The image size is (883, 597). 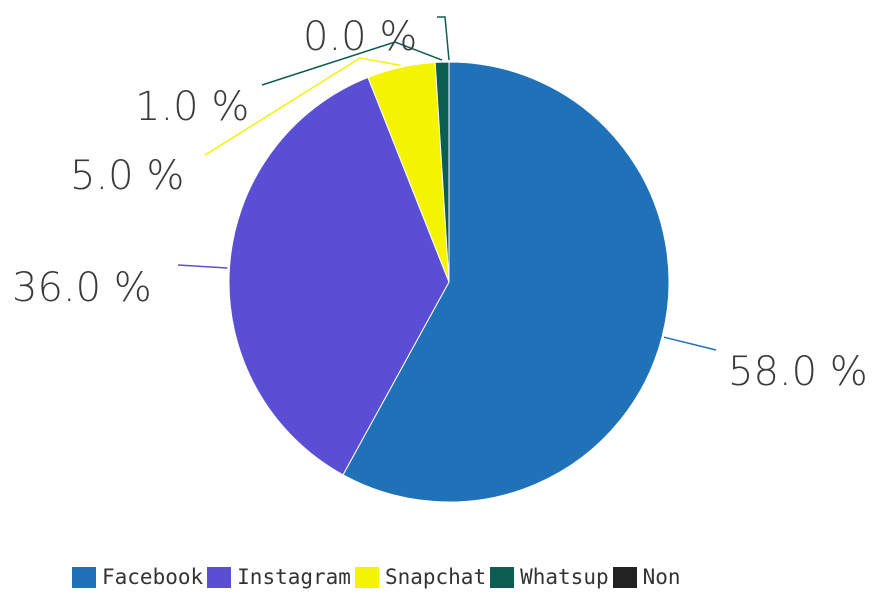 I want to click on leader-line-facebook, so click(x=690, y=343).